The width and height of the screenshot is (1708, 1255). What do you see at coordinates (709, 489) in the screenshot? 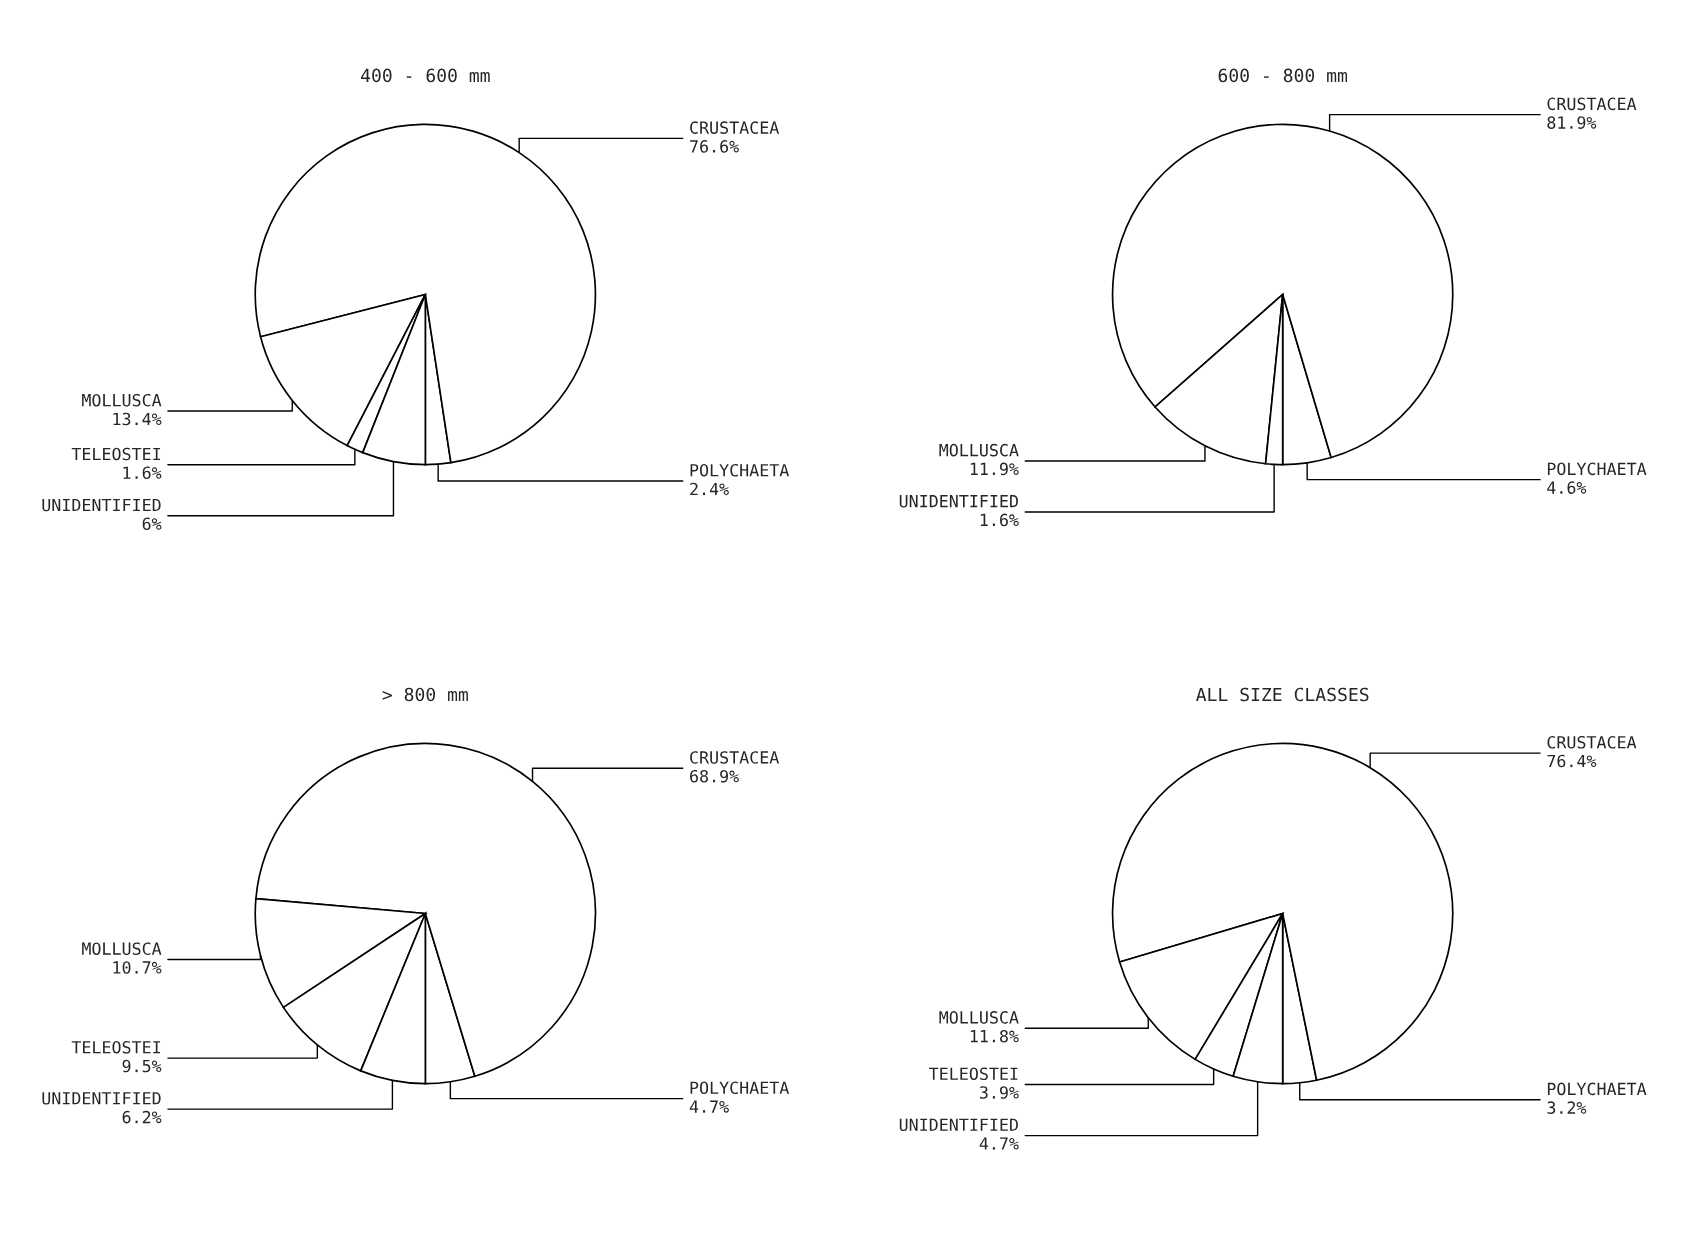
I see `data-label: 2.4%` at bounding box center [709, 489].